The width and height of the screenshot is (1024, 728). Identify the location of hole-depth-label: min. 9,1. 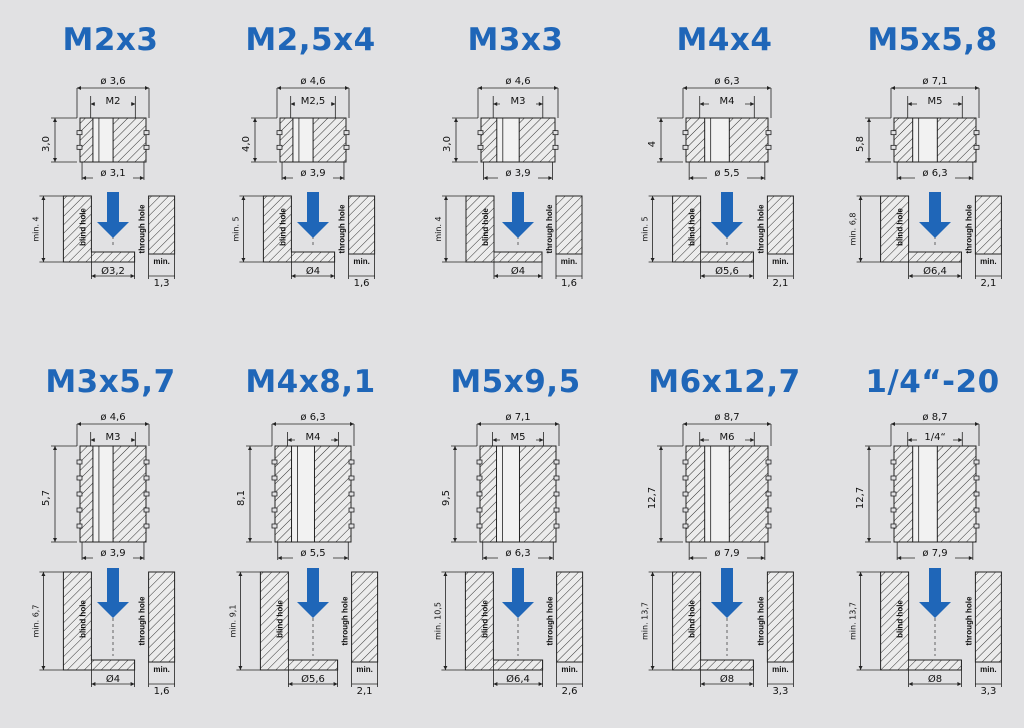
(232, 621).